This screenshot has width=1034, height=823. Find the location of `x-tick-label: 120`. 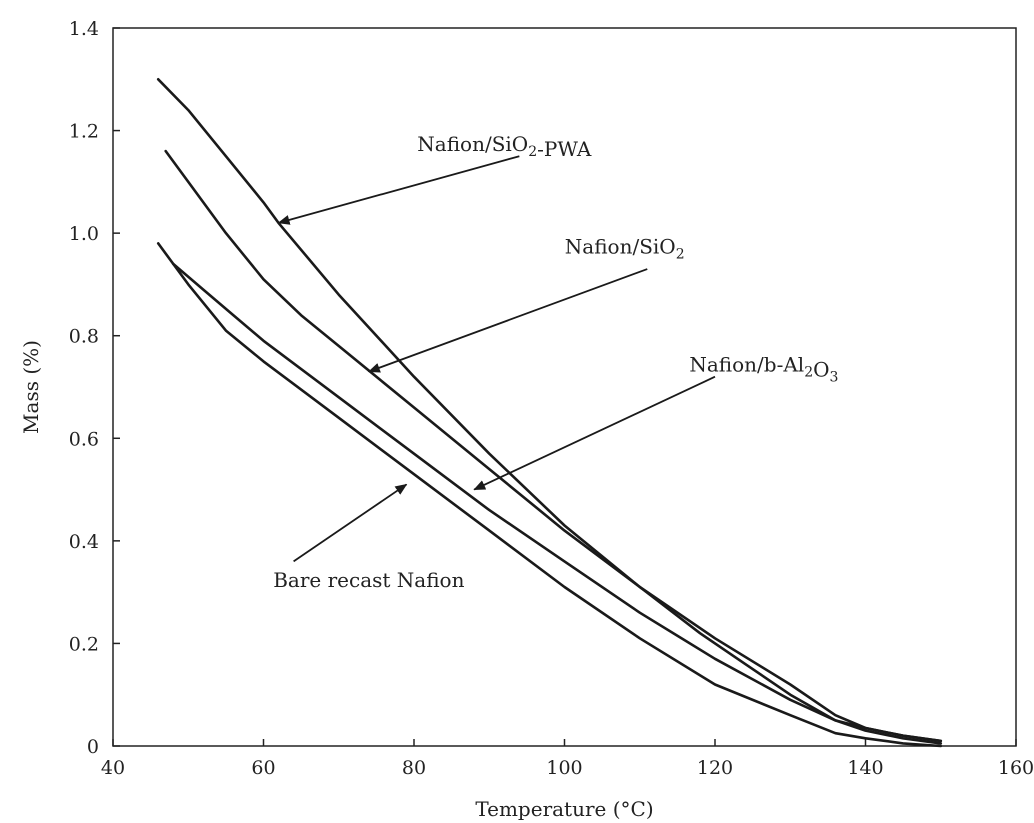

x-tick-label: 120 is located at coordinates (715, 768).